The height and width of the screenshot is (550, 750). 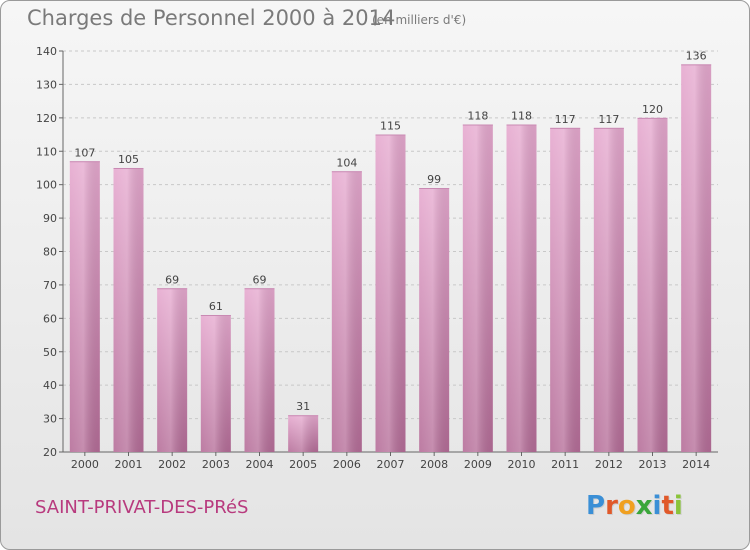 I want to click on value-label: 120, so click(x=652, y=109).